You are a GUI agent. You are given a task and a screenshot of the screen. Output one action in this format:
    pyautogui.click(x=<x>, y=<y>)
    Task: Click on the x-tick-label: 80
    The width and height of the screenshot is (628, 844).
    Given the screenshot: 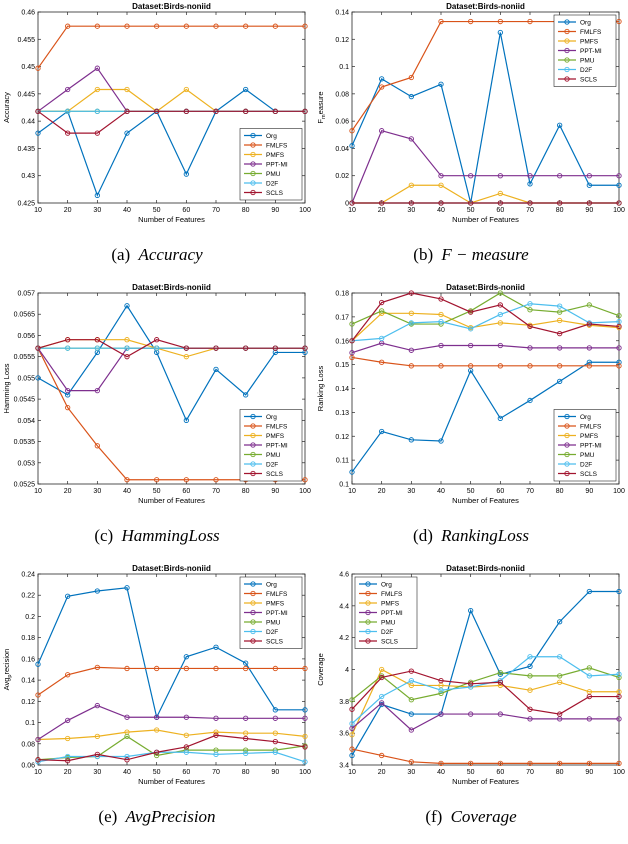 What is the action you would take?
    pyautogui.click(x=560, y=772)
    